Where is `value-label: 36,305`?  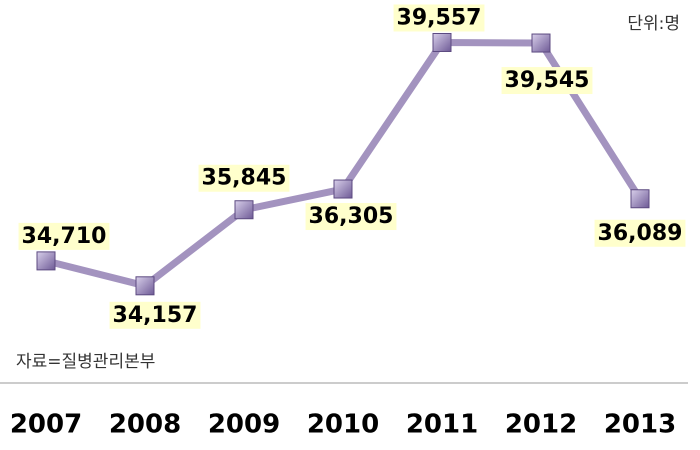 value-label: 36,305 is located at coordinates (351, 216).